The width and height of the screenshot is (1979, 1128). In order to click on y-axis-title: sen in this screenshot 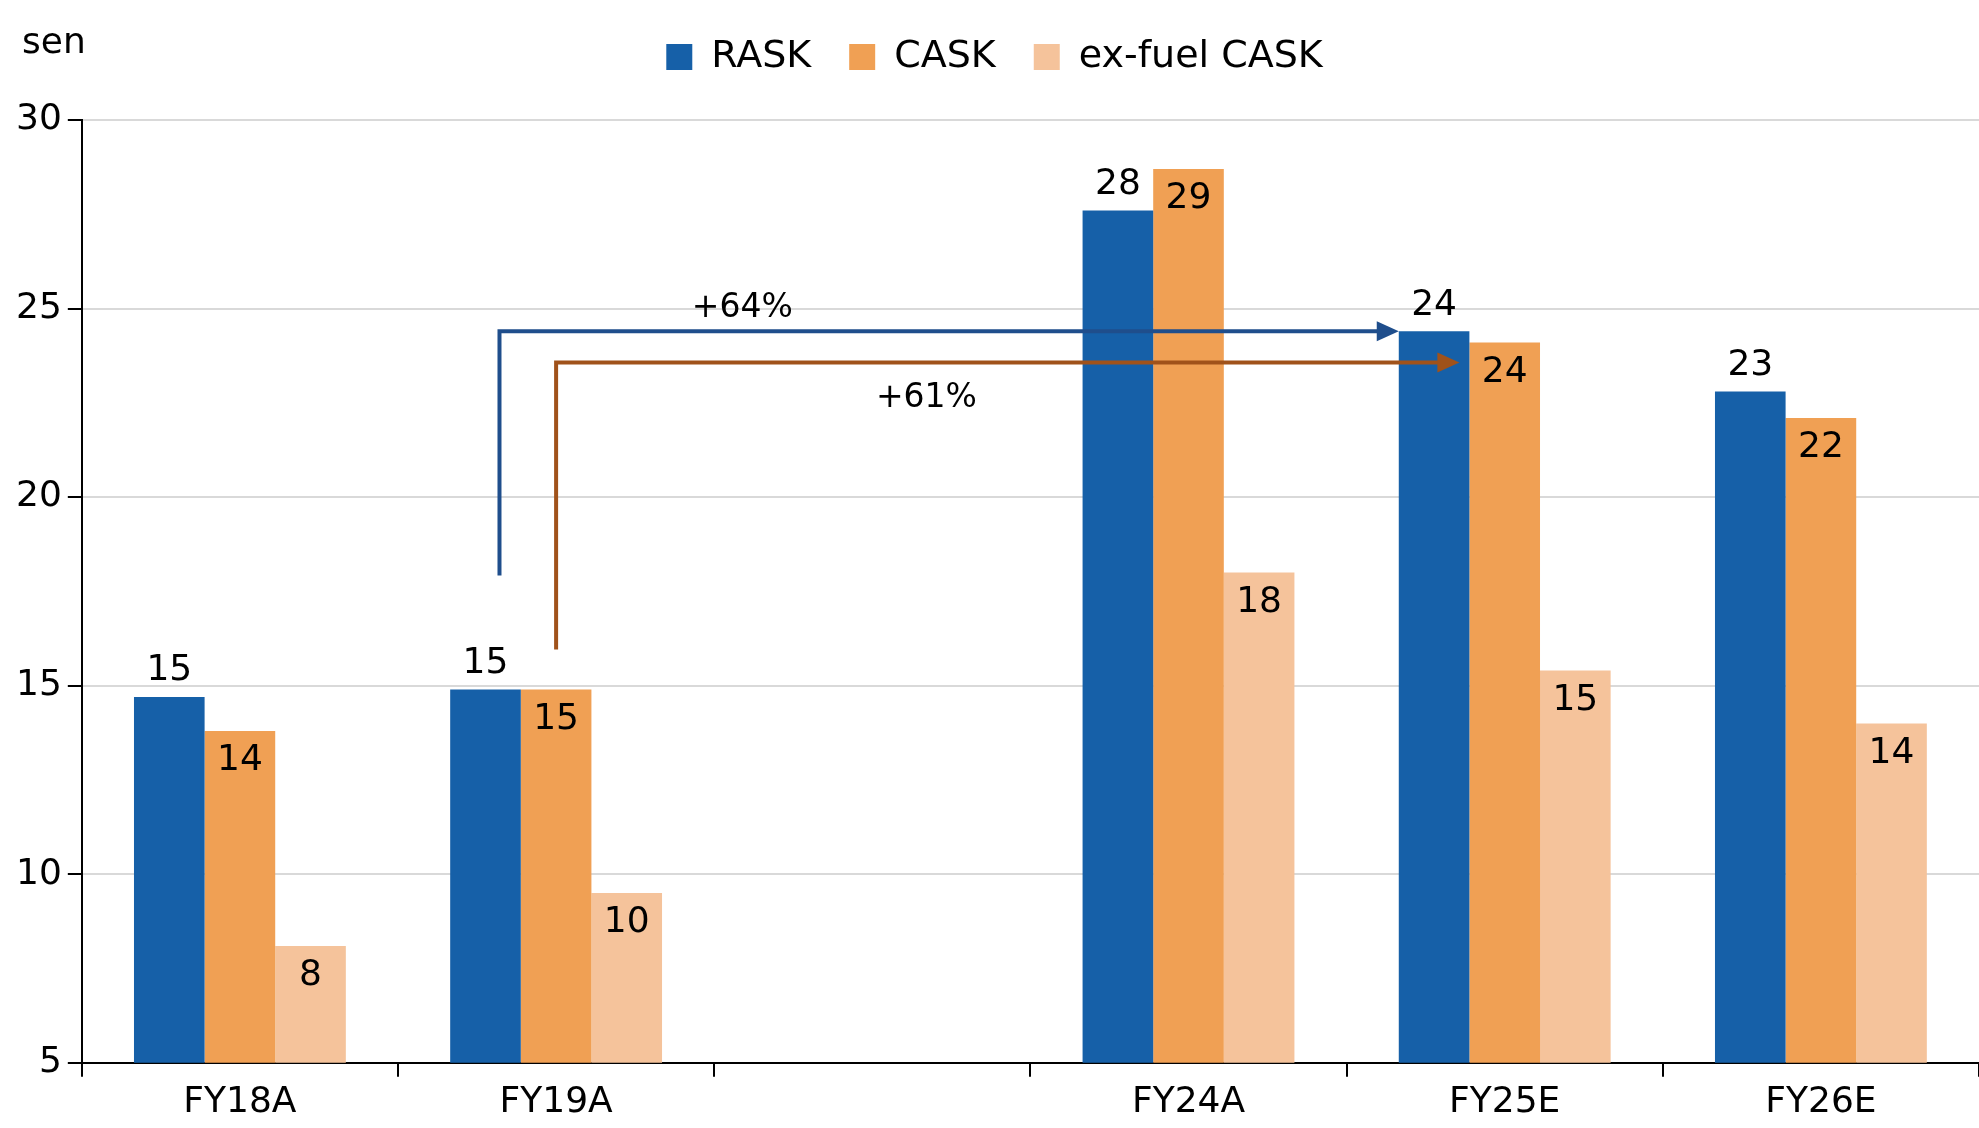, I will do `click(54, 41)`.